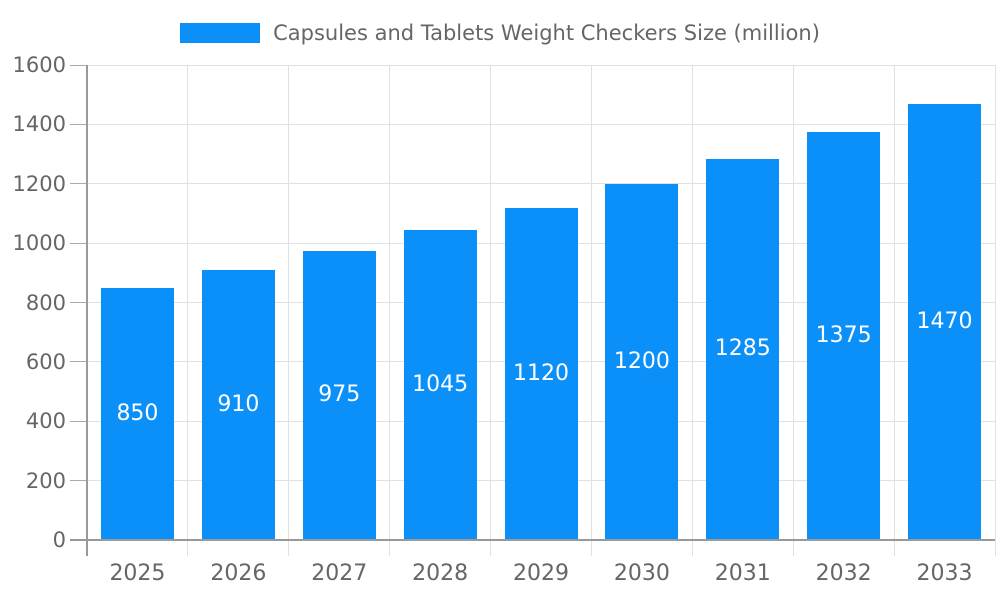  What do you see at coordinates (742, 573) in the screenshot?
I see `x-axis-tick-label: 2031` at bounding box center [742, 573].